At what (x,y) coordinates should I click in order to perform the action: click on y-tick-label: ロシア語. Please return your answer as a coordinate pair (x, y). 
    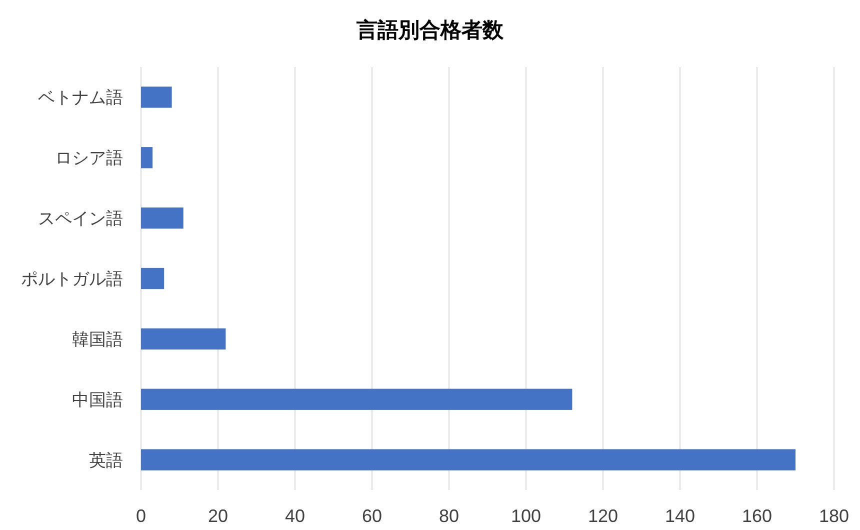
    Looking at the image, I should click on (89, 158).